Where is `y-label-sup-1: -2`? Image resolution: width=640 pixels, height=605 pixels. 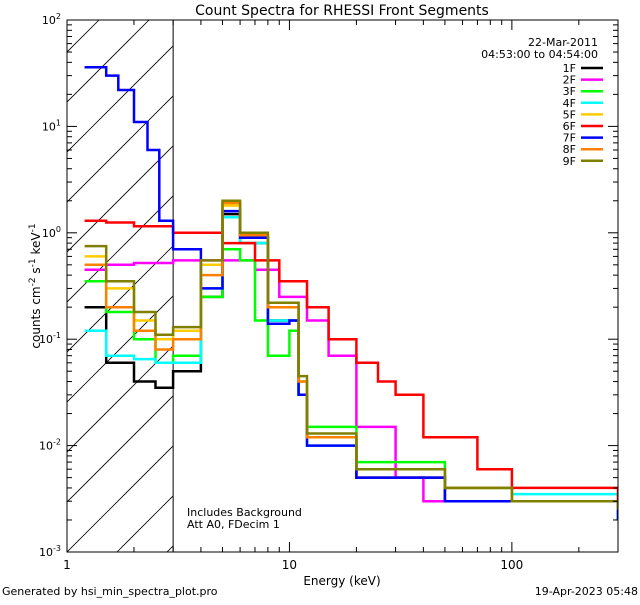
y-label-sup-1: -2 is located at coordinates (33, 281).